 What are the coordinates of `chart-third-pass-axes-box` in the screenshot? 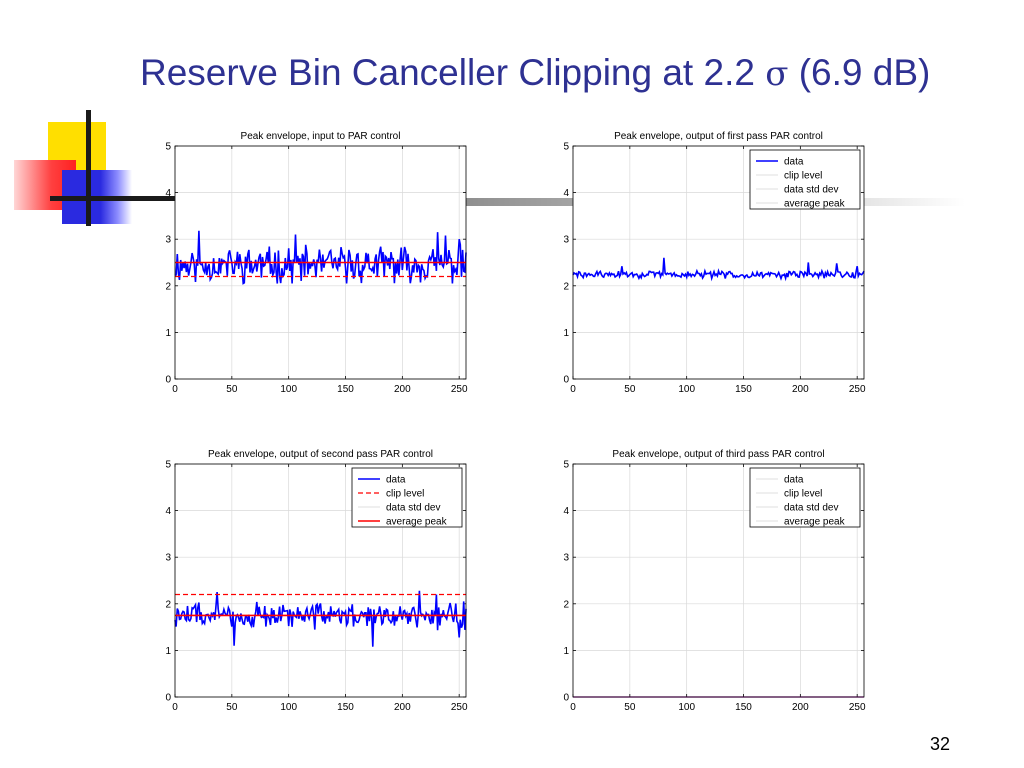 It's located at (718, 580).